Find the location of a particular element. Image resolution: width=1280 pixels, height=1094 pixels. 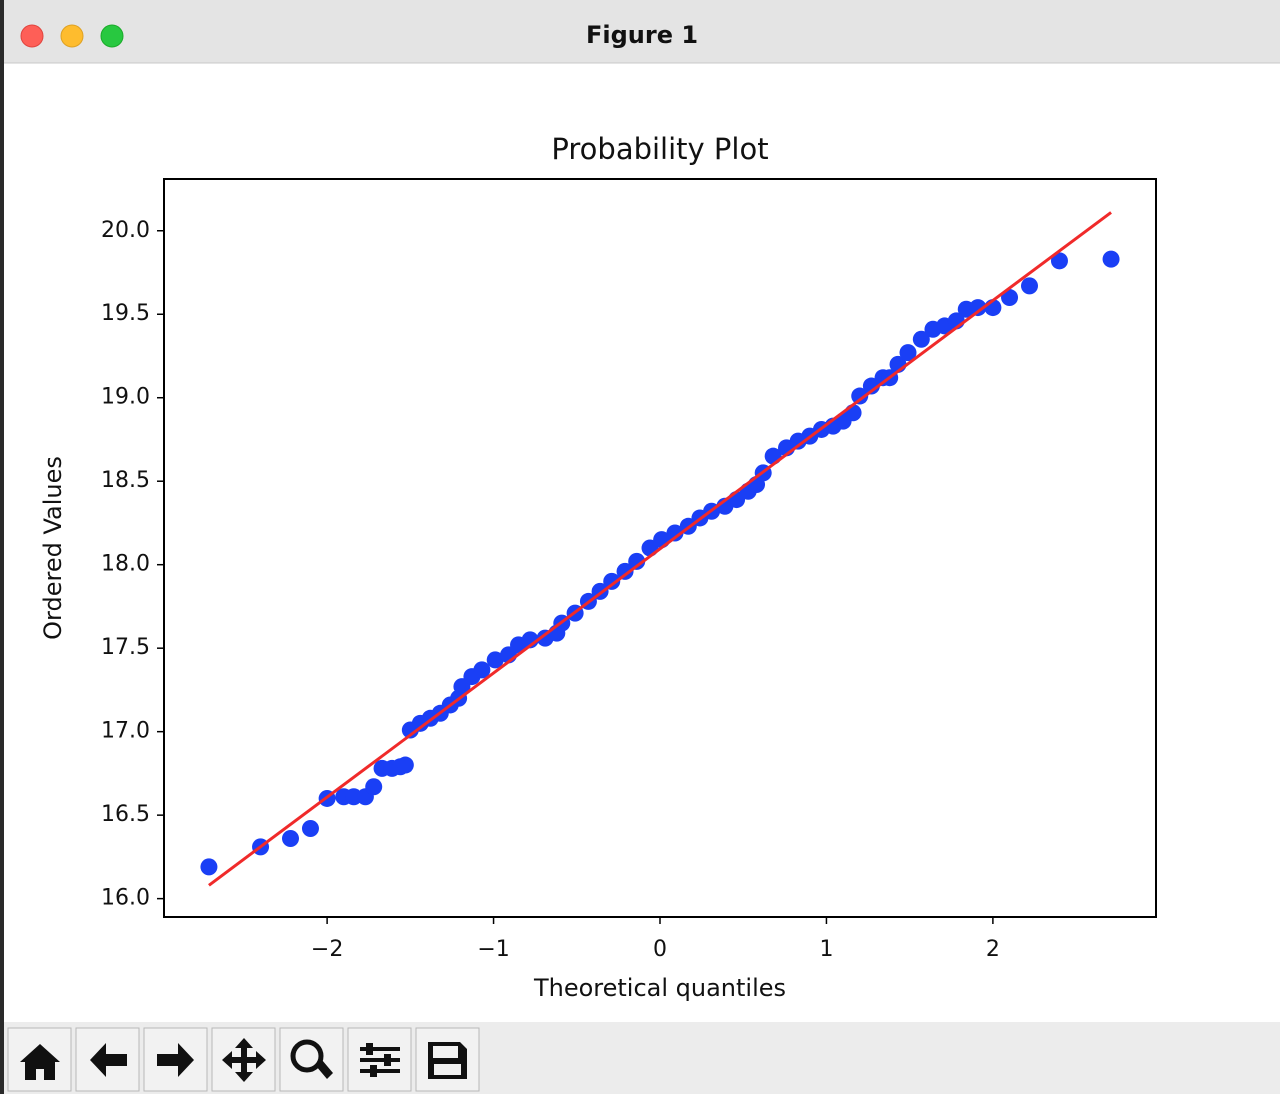

y-axis-label: Ordered Values is located at coordinates (53, 548).